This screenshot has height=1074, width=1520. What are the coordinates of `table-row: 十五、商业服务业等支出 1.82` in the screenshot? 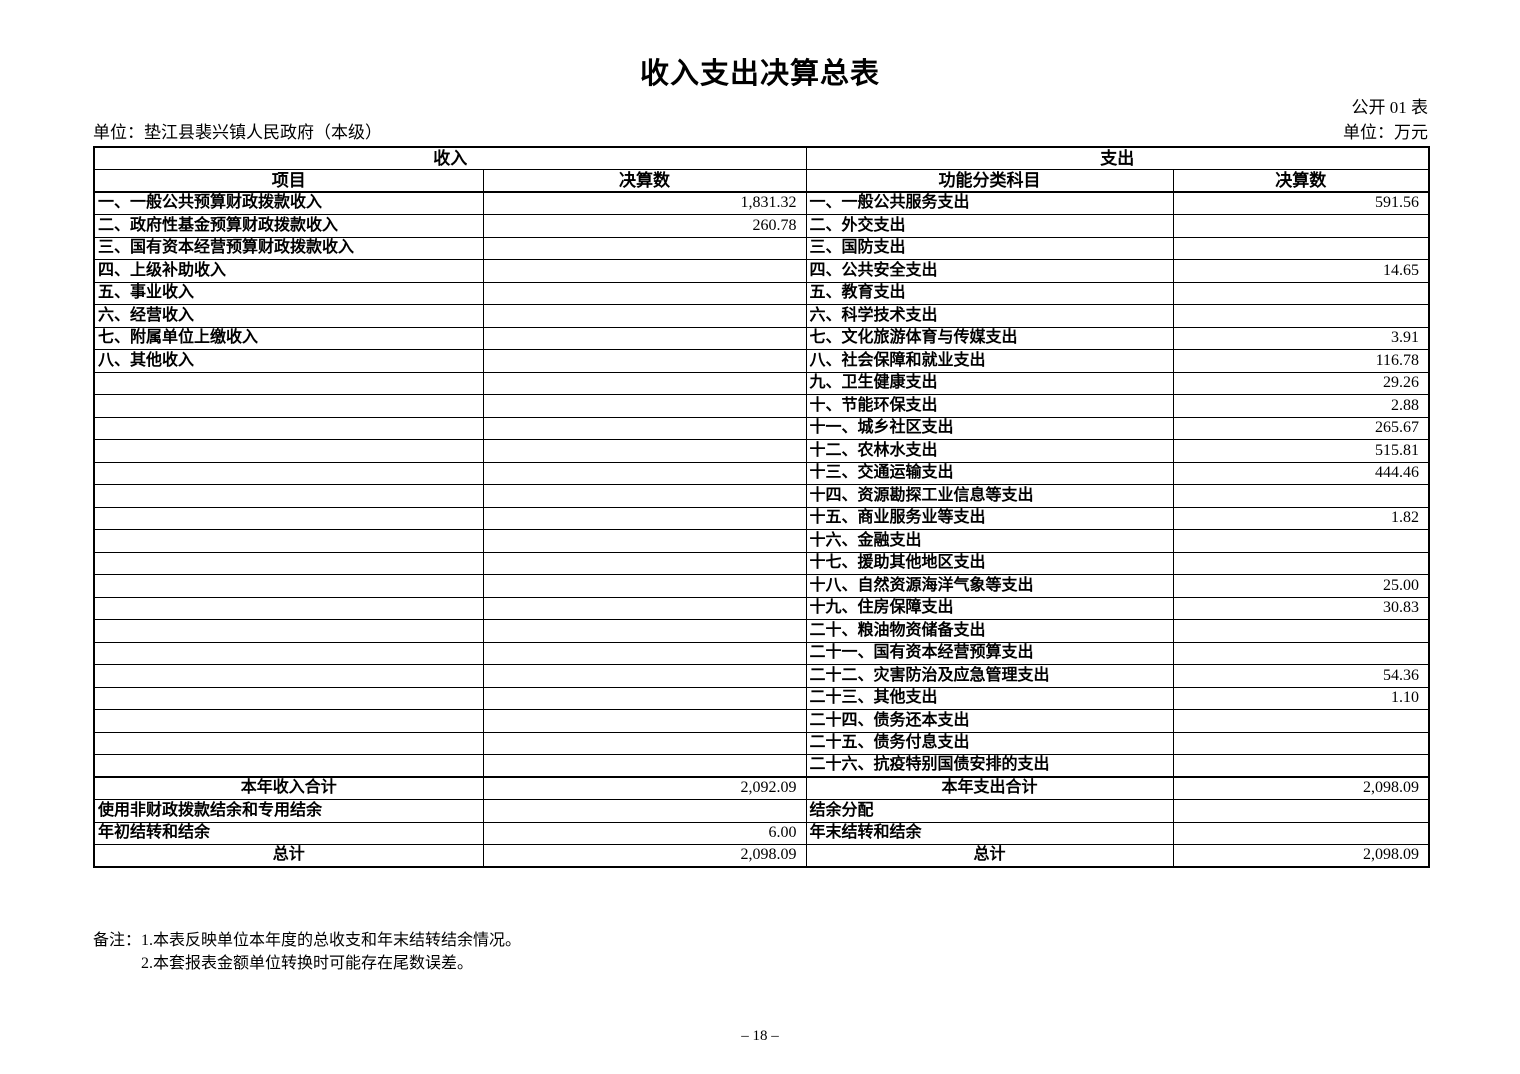 It's located at (761, 518).